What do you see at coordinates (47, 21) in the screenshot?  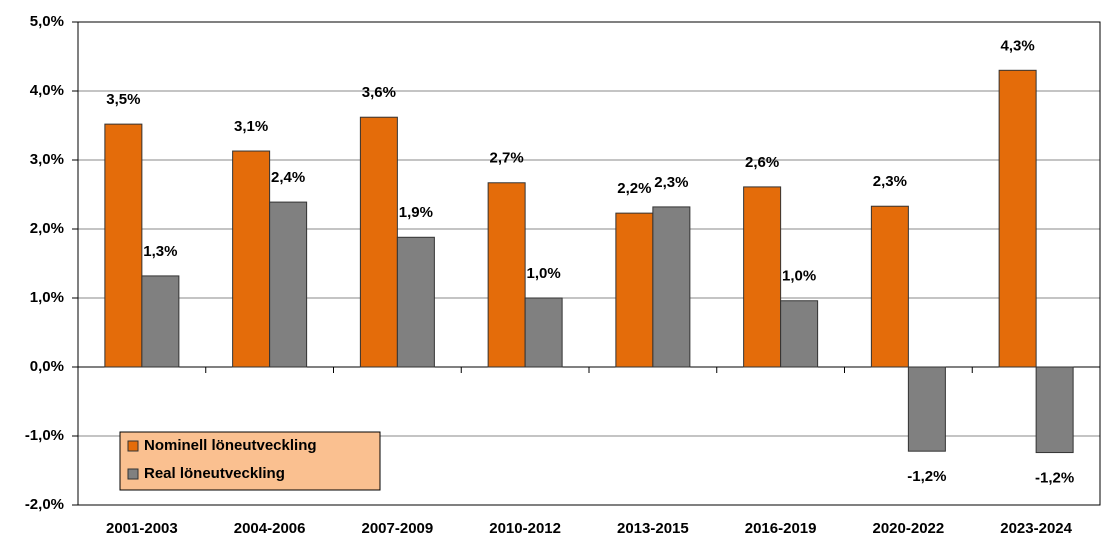 I see `y-tick-label: 5,0%` at bounding box center [47, 21].